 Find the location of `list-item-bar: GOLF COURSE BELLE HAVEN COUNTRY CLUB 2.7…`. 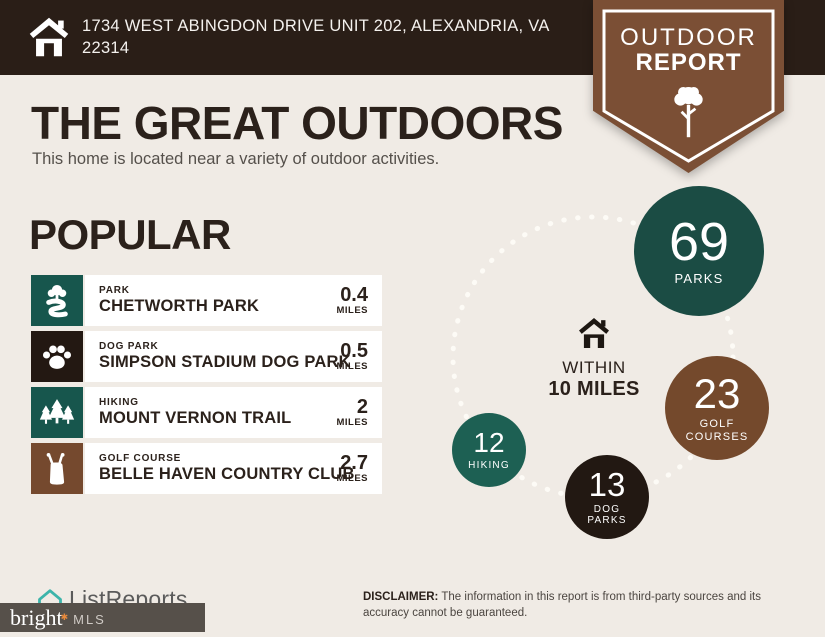

list-item-bar: GOLF COURSE BELLE HAVEN COUNTRY CLUB 2.7… is located at coordinates (233, 468).